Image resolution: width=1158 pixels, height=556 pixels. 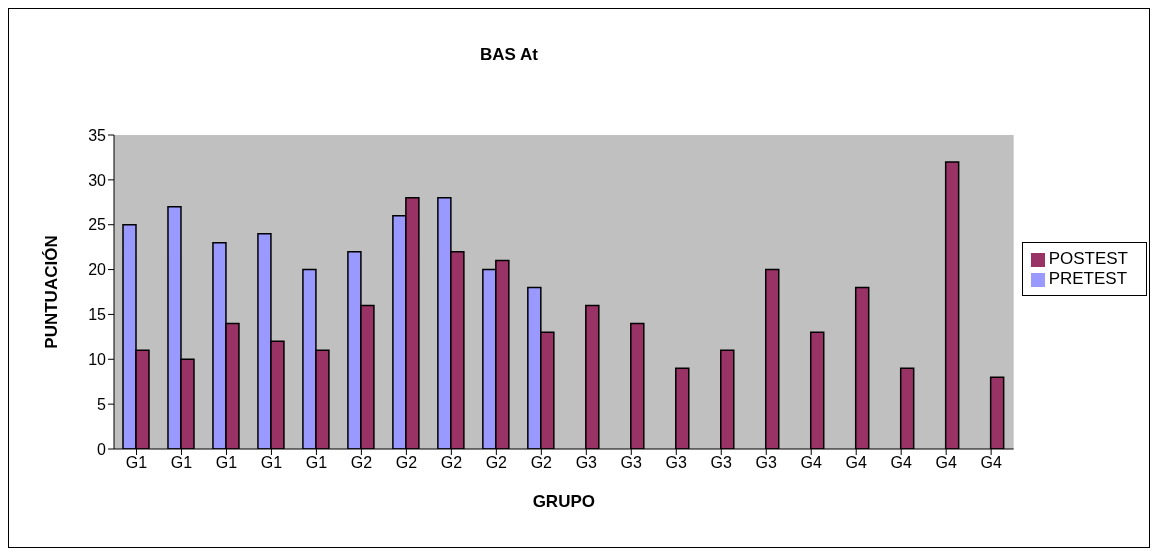 What do you see at coordinates (97, 315) in the screenshot?
I see `y-tick-label: 15` at bounding box center [97, 315].